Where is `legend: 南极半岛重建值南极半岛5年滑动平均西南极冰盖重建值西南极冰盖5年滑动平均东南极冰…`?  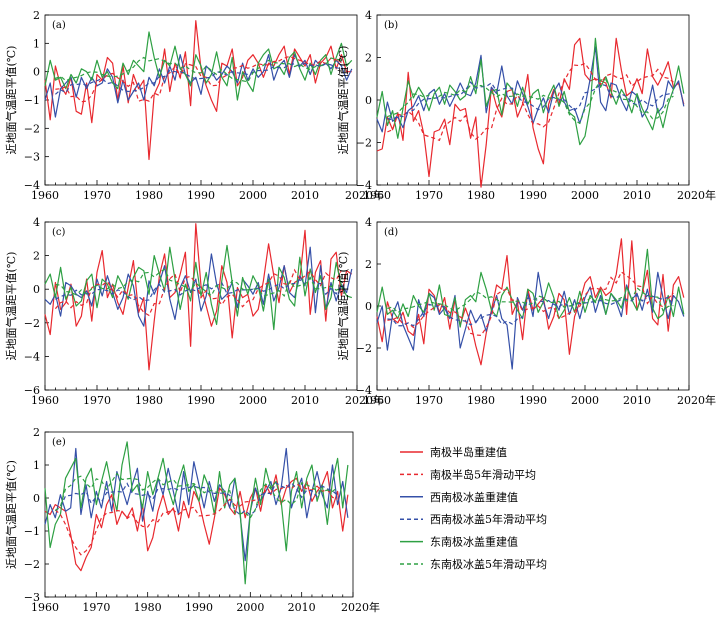 legend: 南极半岛重建值南极半岛5年滑动平均西南极冰盖重建值西南极冰盖5年滑动平均东南极冰… is located at coordinates (473, 508).